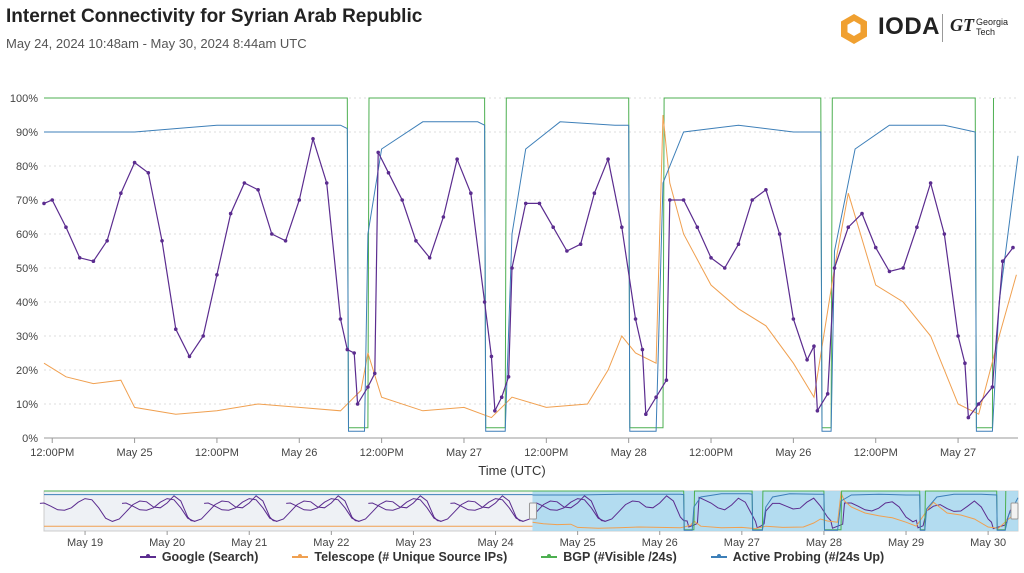  What do you see at coordinates (962, 25) in the screenshot?
I see `georgia-tech-logo-icon: GT` at bounding box center [962, 25].